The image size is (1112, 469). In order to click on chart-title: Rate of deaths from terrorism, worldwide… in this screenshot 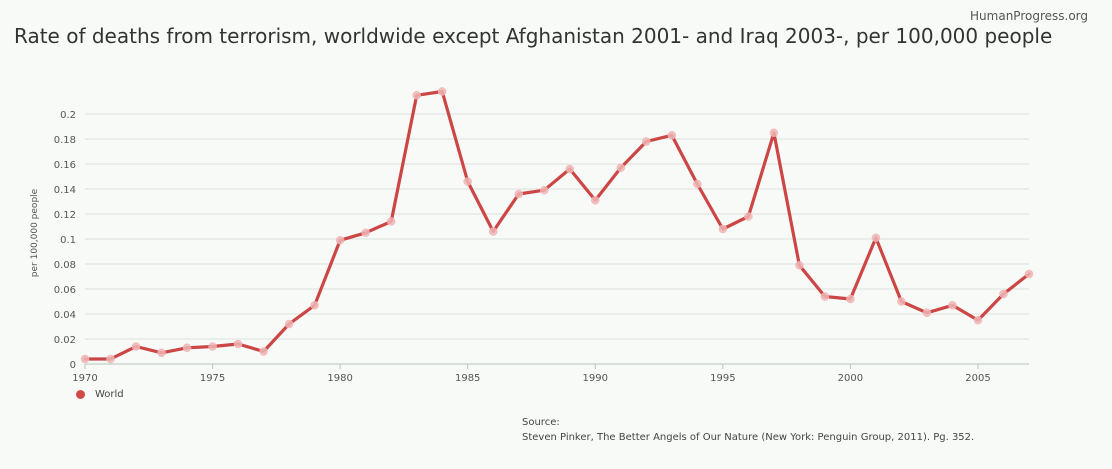, I will do `click(533, 36)`.